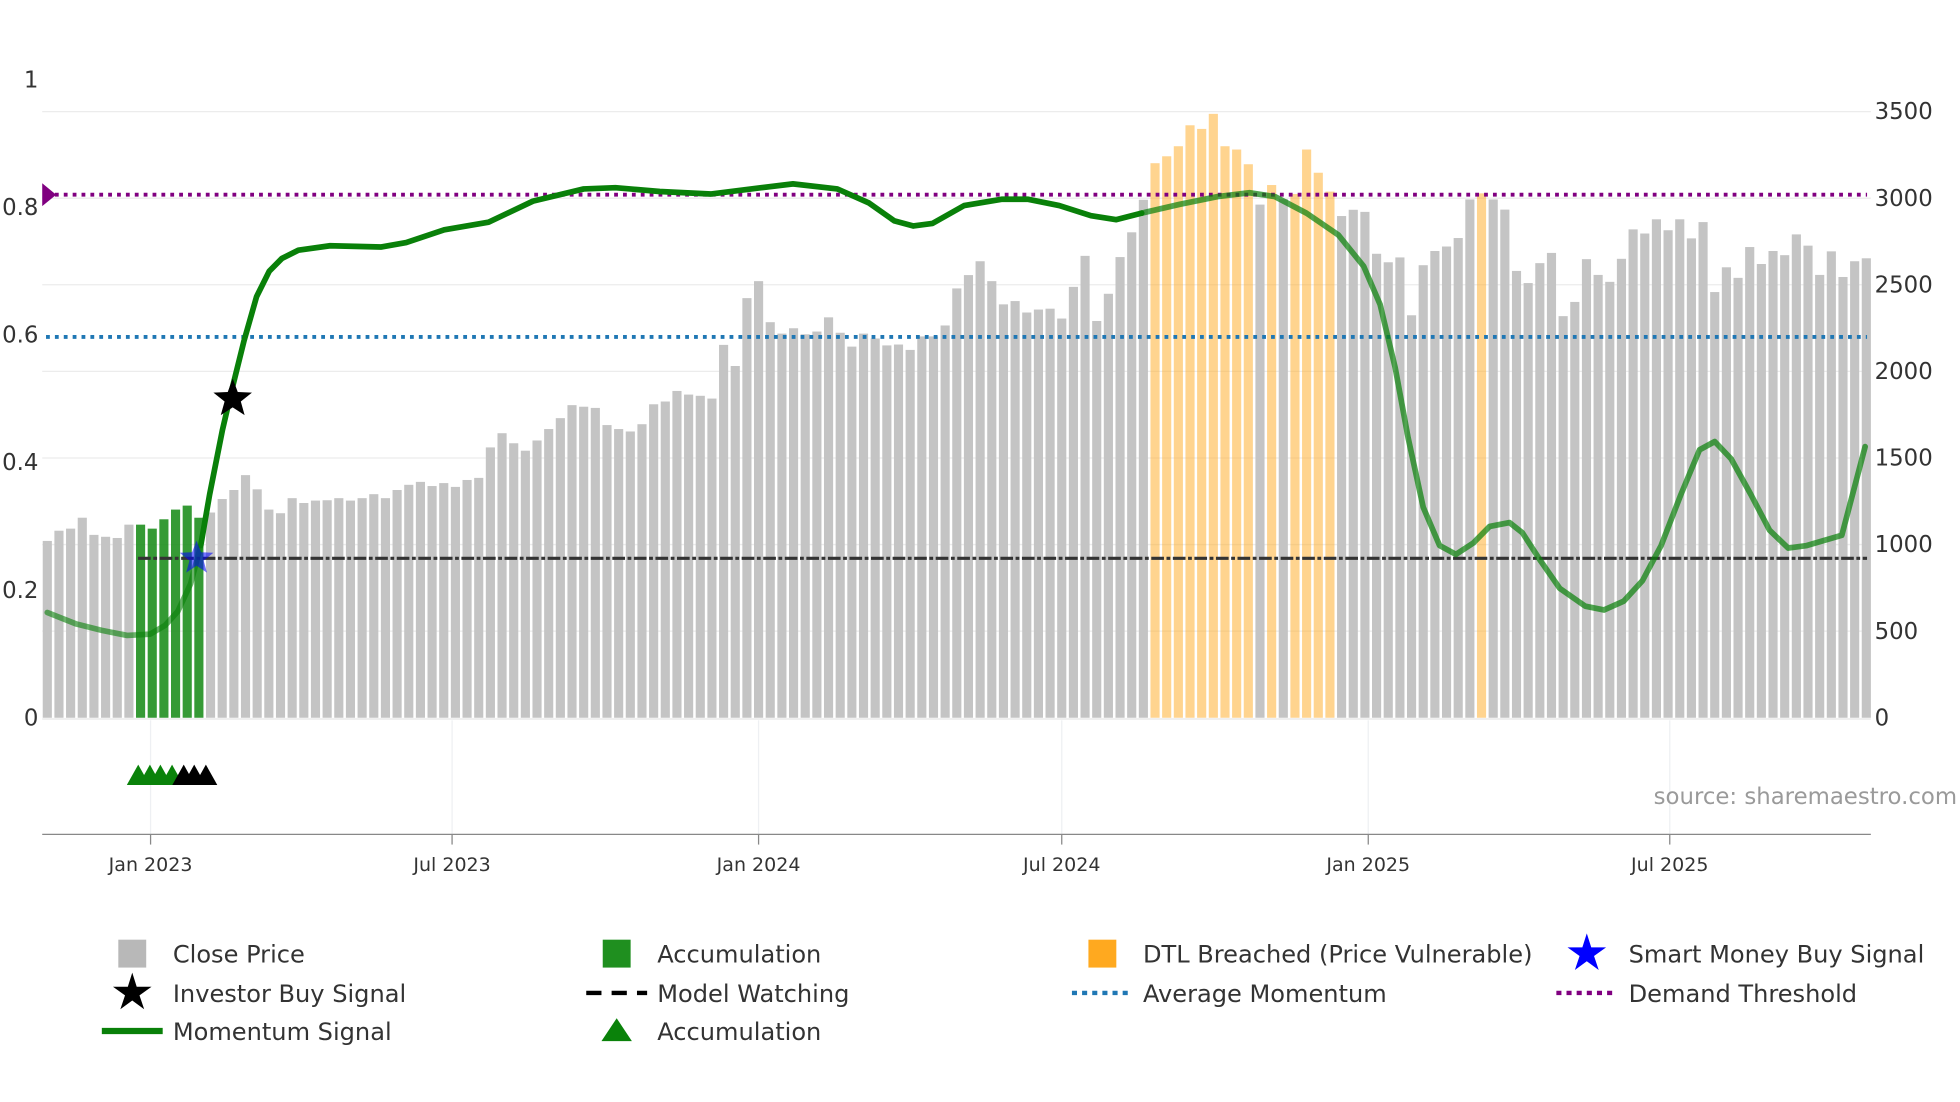  I want to click on signal-markers, so click(189, 581).